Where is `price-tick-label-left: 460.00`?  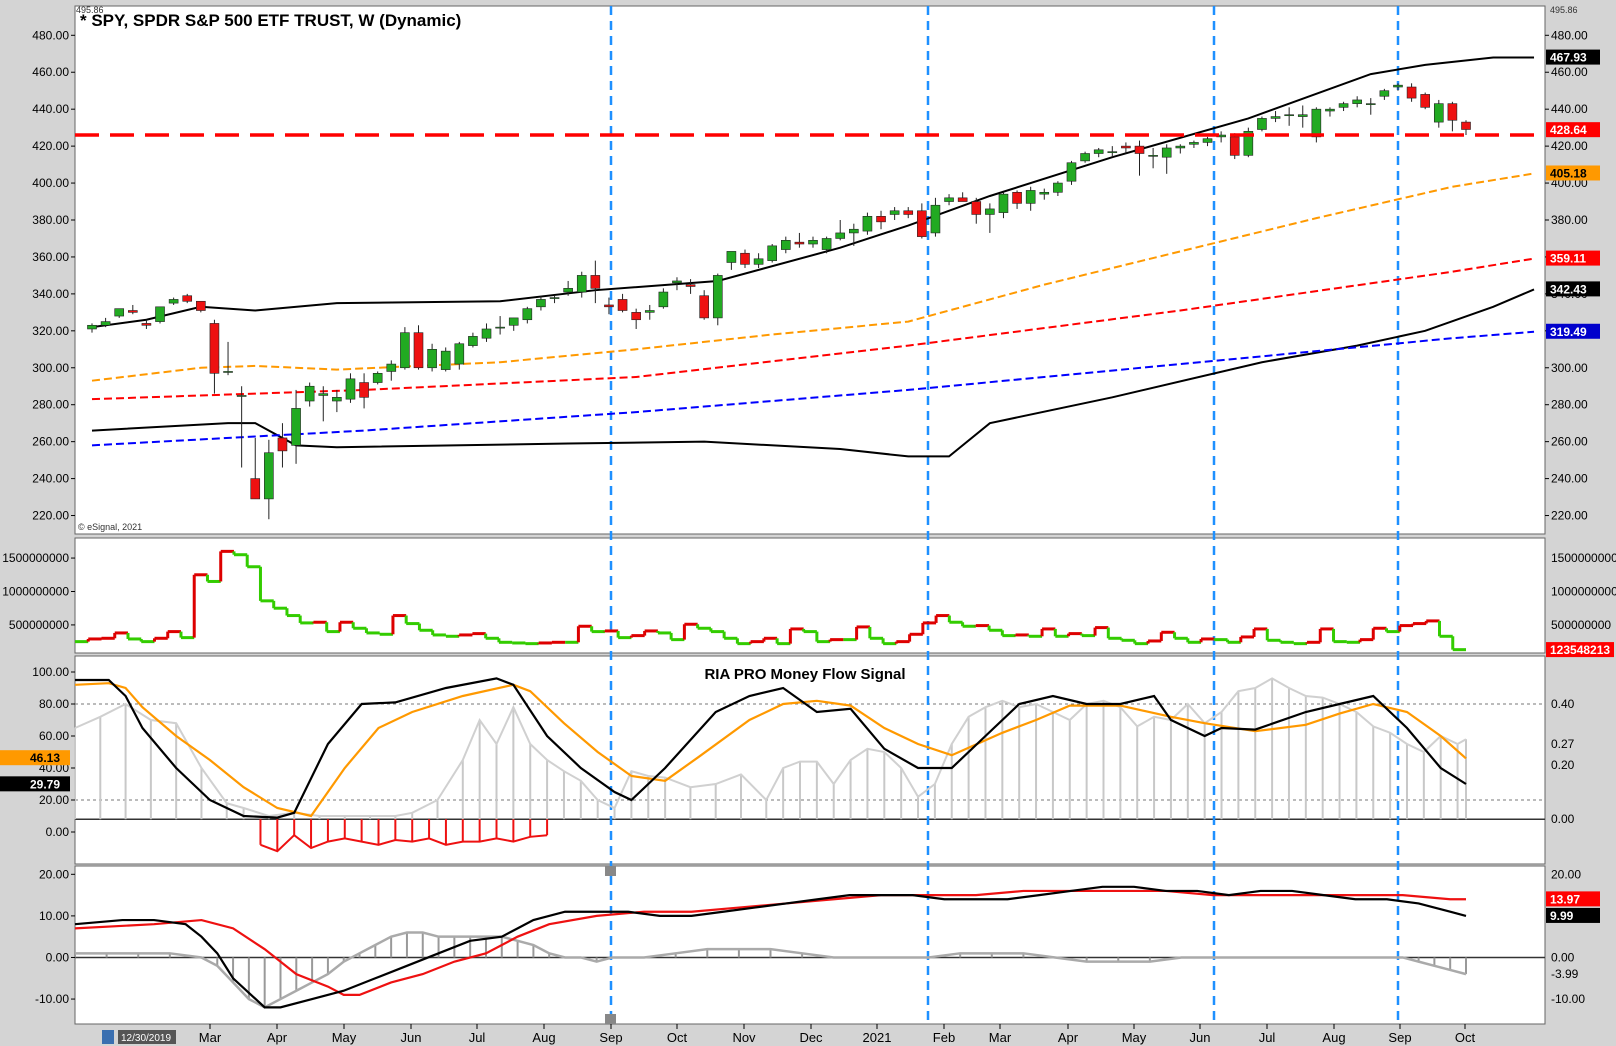 price-tick-label-left: 460.00 is located at coordinates (50, 72).